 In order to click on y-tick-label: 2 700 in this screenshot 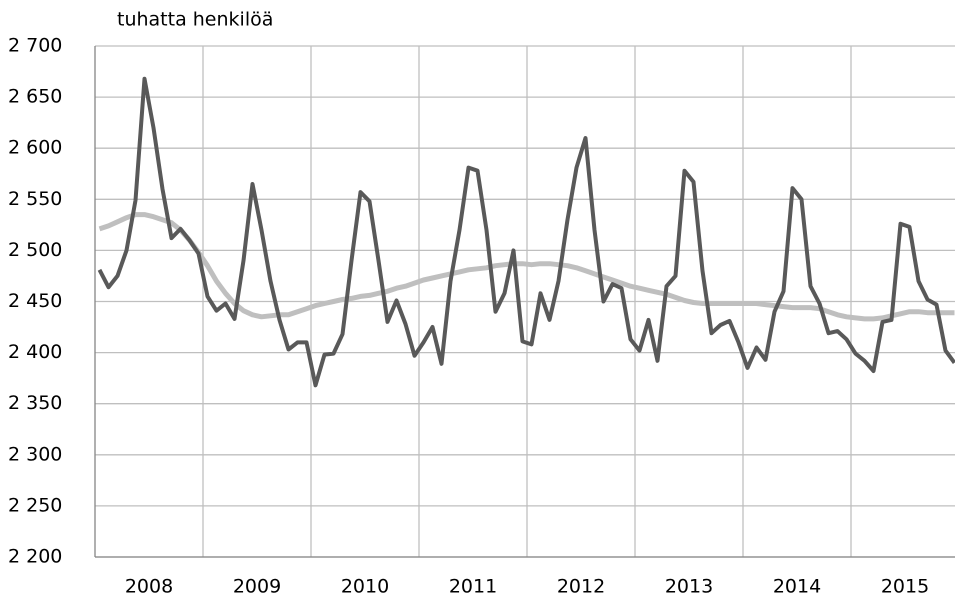, I will do `click(35, 46)`.